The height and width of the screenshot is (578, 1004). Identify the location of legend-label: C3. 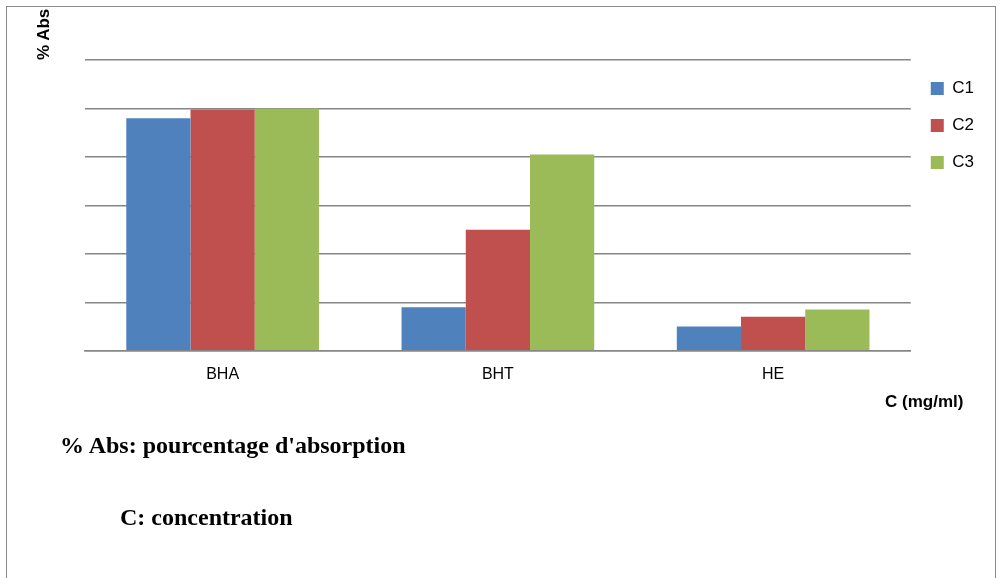
(963, 162).